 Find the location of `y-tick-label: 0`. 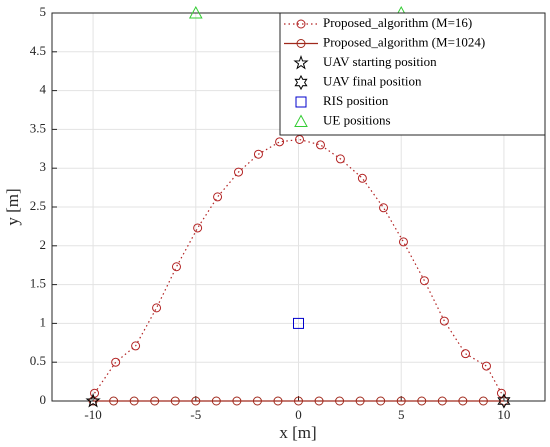

y-tick-label: 0 is located at coordinates (43, 399).